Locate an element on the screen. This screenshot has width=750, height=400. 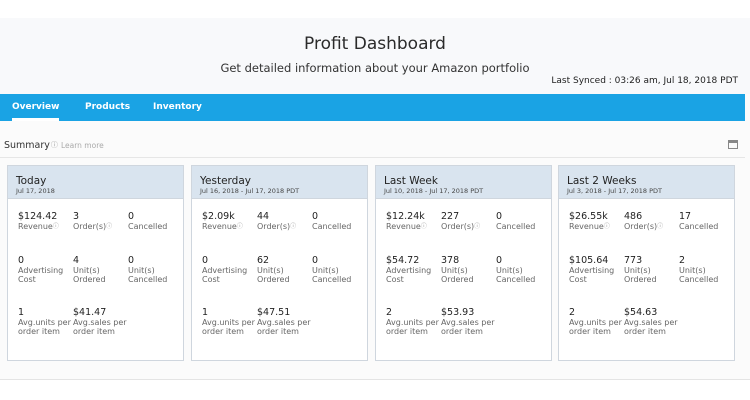
card-header: Yesterday Jul 16, 2018 - Jul 17, 2018 PDT is located at coordinates (279, 182).